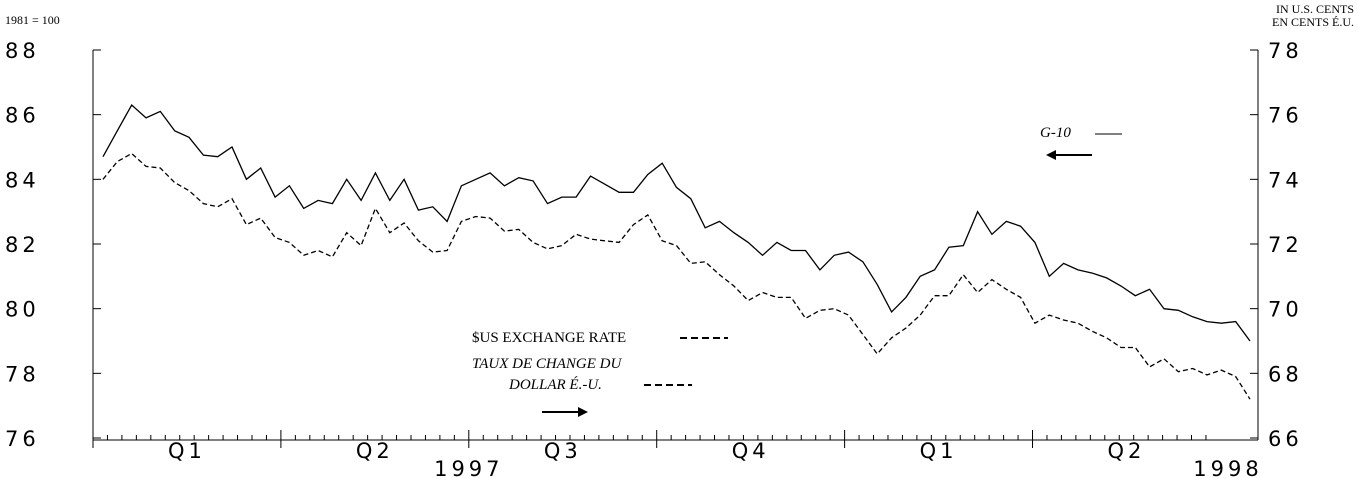 The image size is (1358, 478). Describe the element at coordinates (1315, 9) in the screenshot. I see `right-unit: IN U.S. CENTS` at that location.